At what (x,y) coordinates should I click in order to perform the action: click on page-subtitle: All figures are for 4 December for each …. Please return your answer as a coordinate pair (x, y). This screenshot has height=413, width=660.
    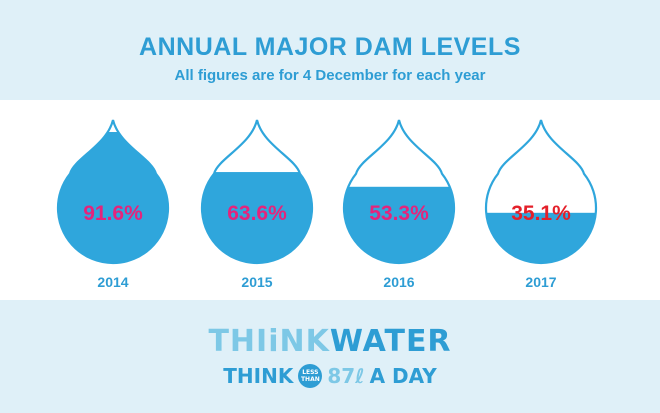
    Looking at the image, I should click on (330, 75).